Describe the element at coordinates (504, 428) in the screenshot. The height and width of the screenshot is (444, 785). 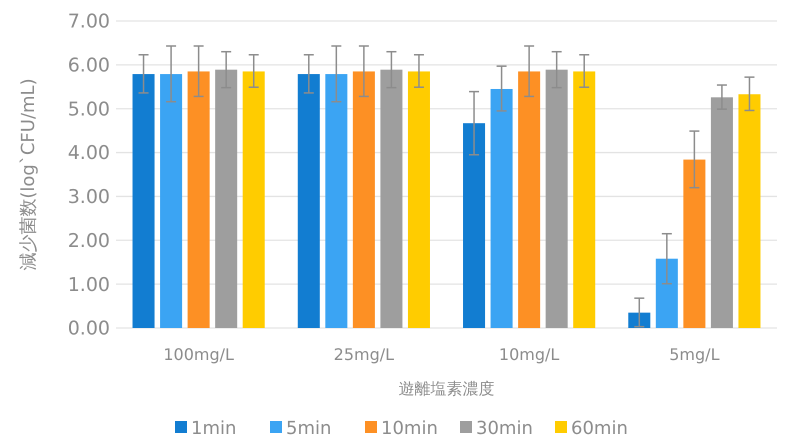
I see `legend-label: 30min` at that location.